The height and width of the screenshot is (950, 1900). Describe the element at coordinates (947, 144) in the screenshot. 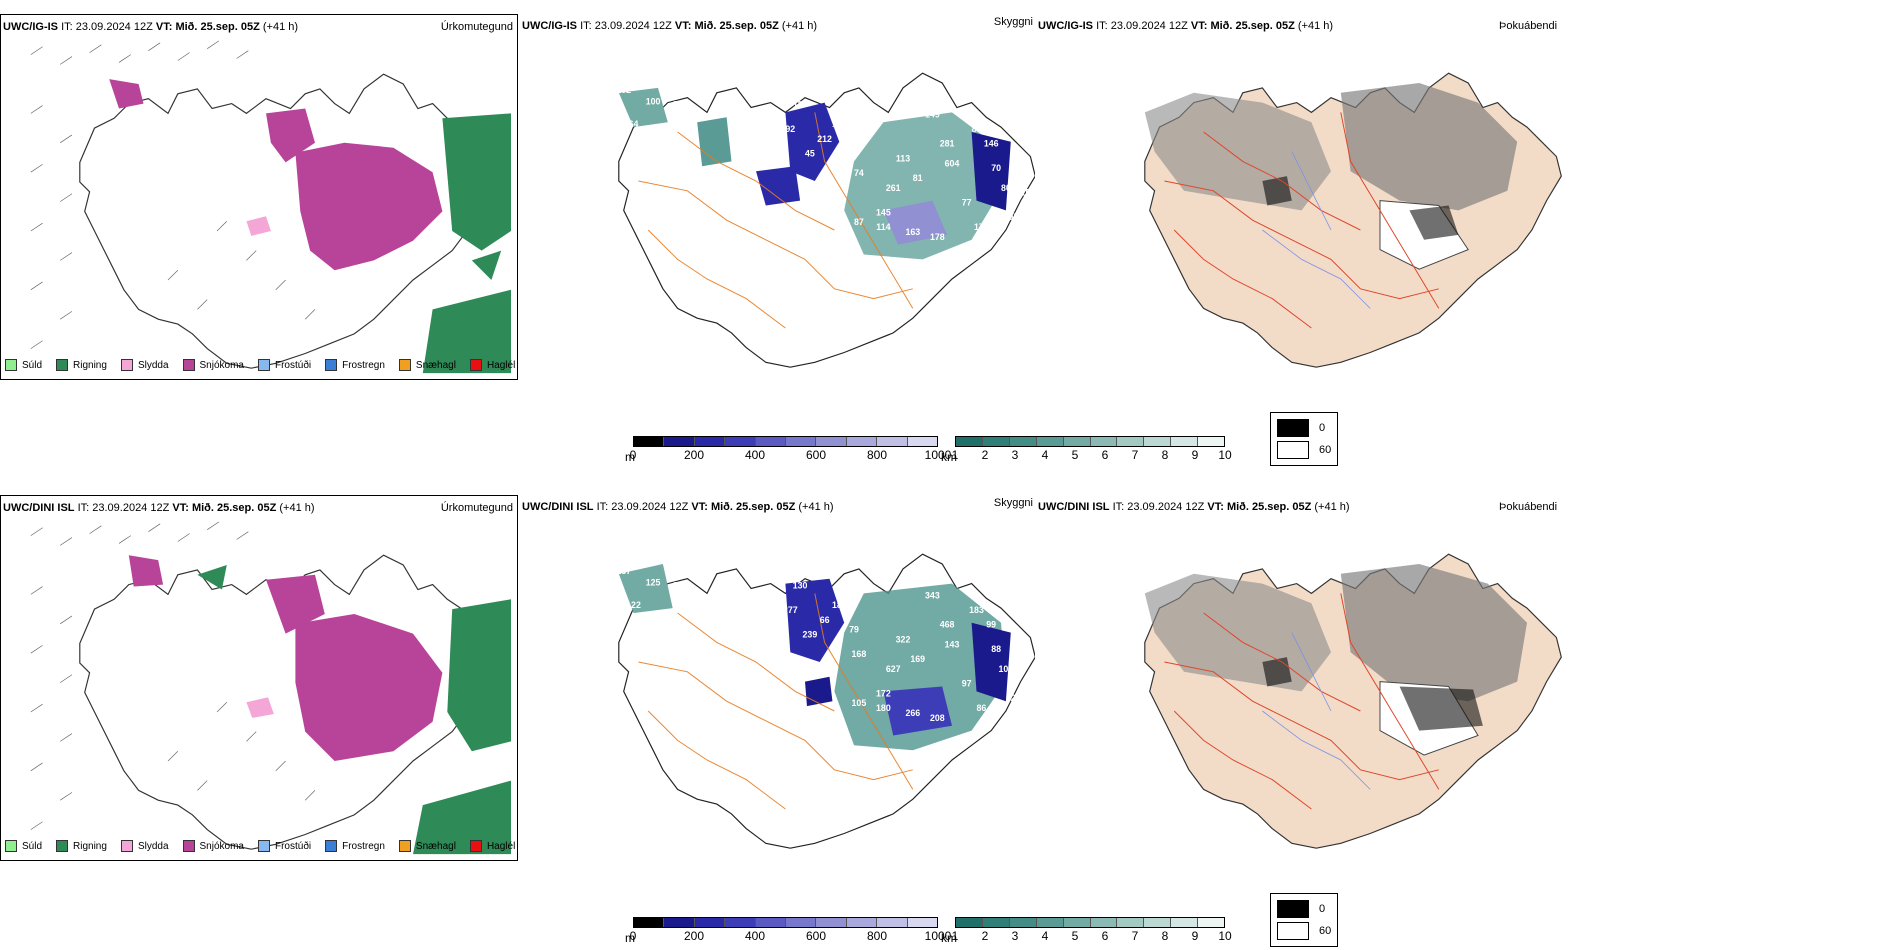

I see `cloudbase-value-label: 281` at that location.